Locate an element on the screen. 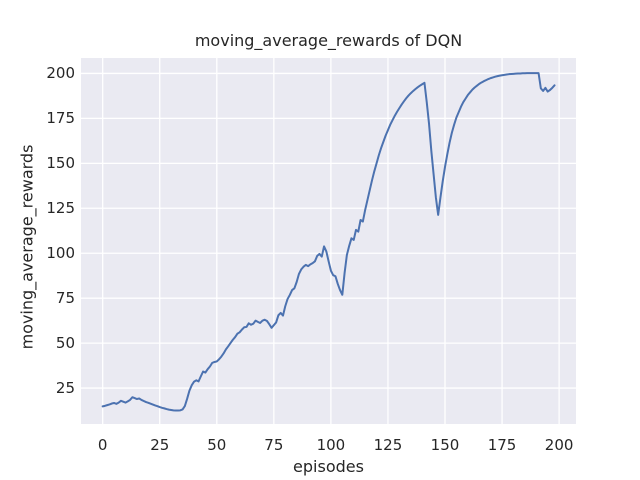  x-axis-label: episodes is located at coordinates (328, 466).